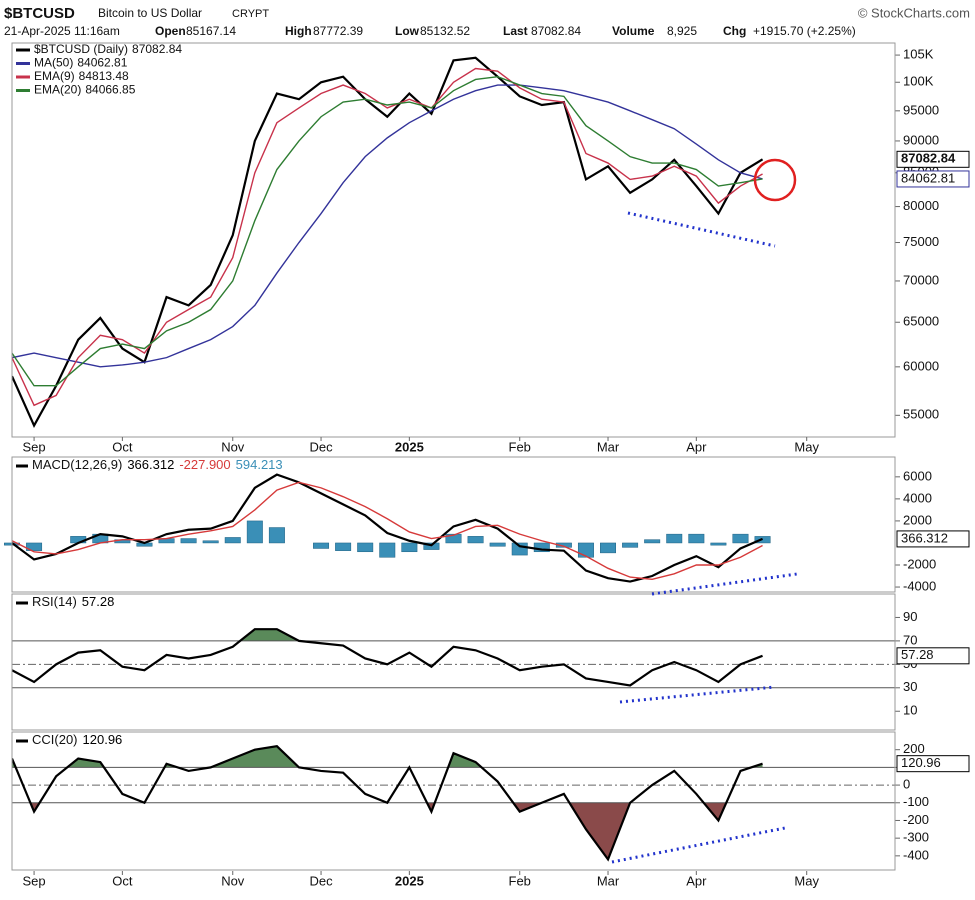 The image size is (975, 900). Describe the element at coordinates (110, 90) in the screenshot. I see `legend-value: 84066.85` at that location.